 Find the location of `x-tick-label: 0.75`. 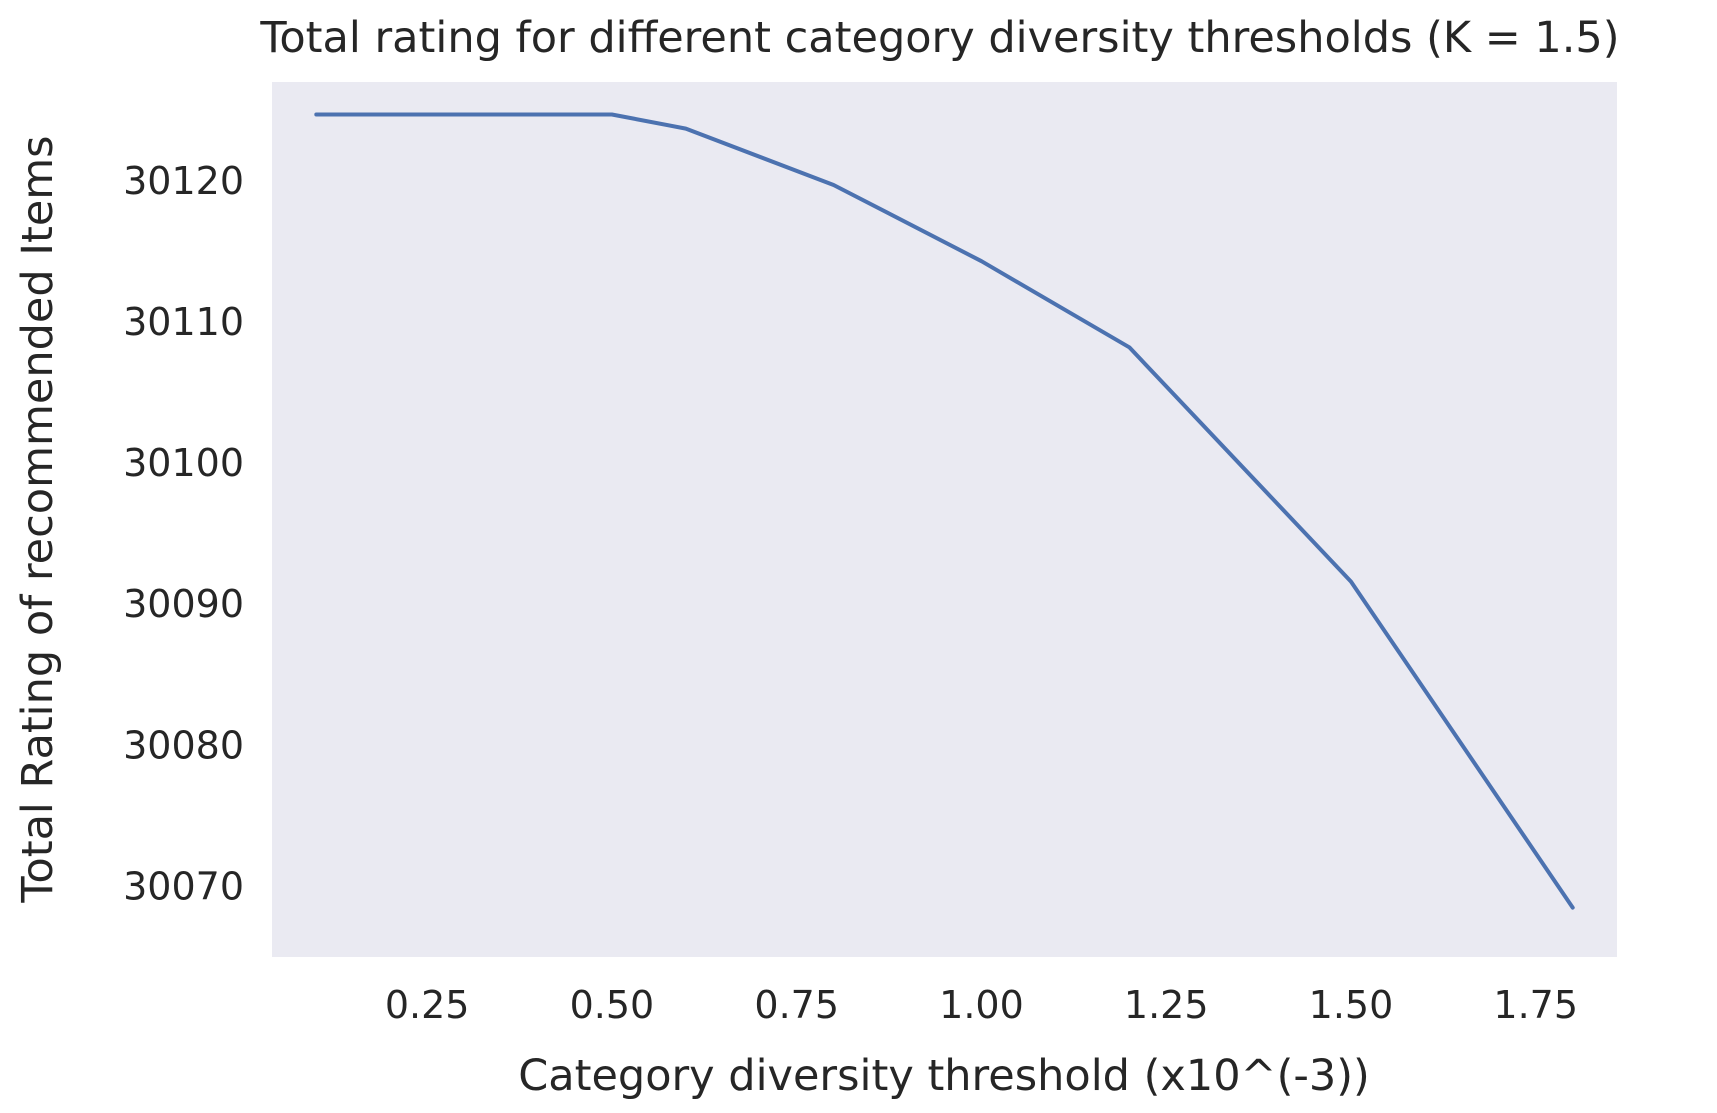

x-tick-label: 0.75 is located at coordinates (796, 1005).